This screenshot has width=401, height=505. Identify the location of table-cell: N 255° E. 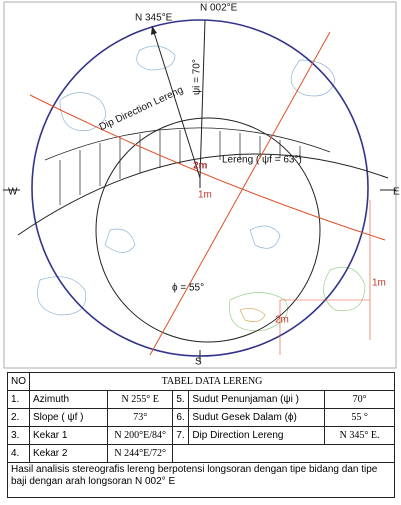
(140, 399).